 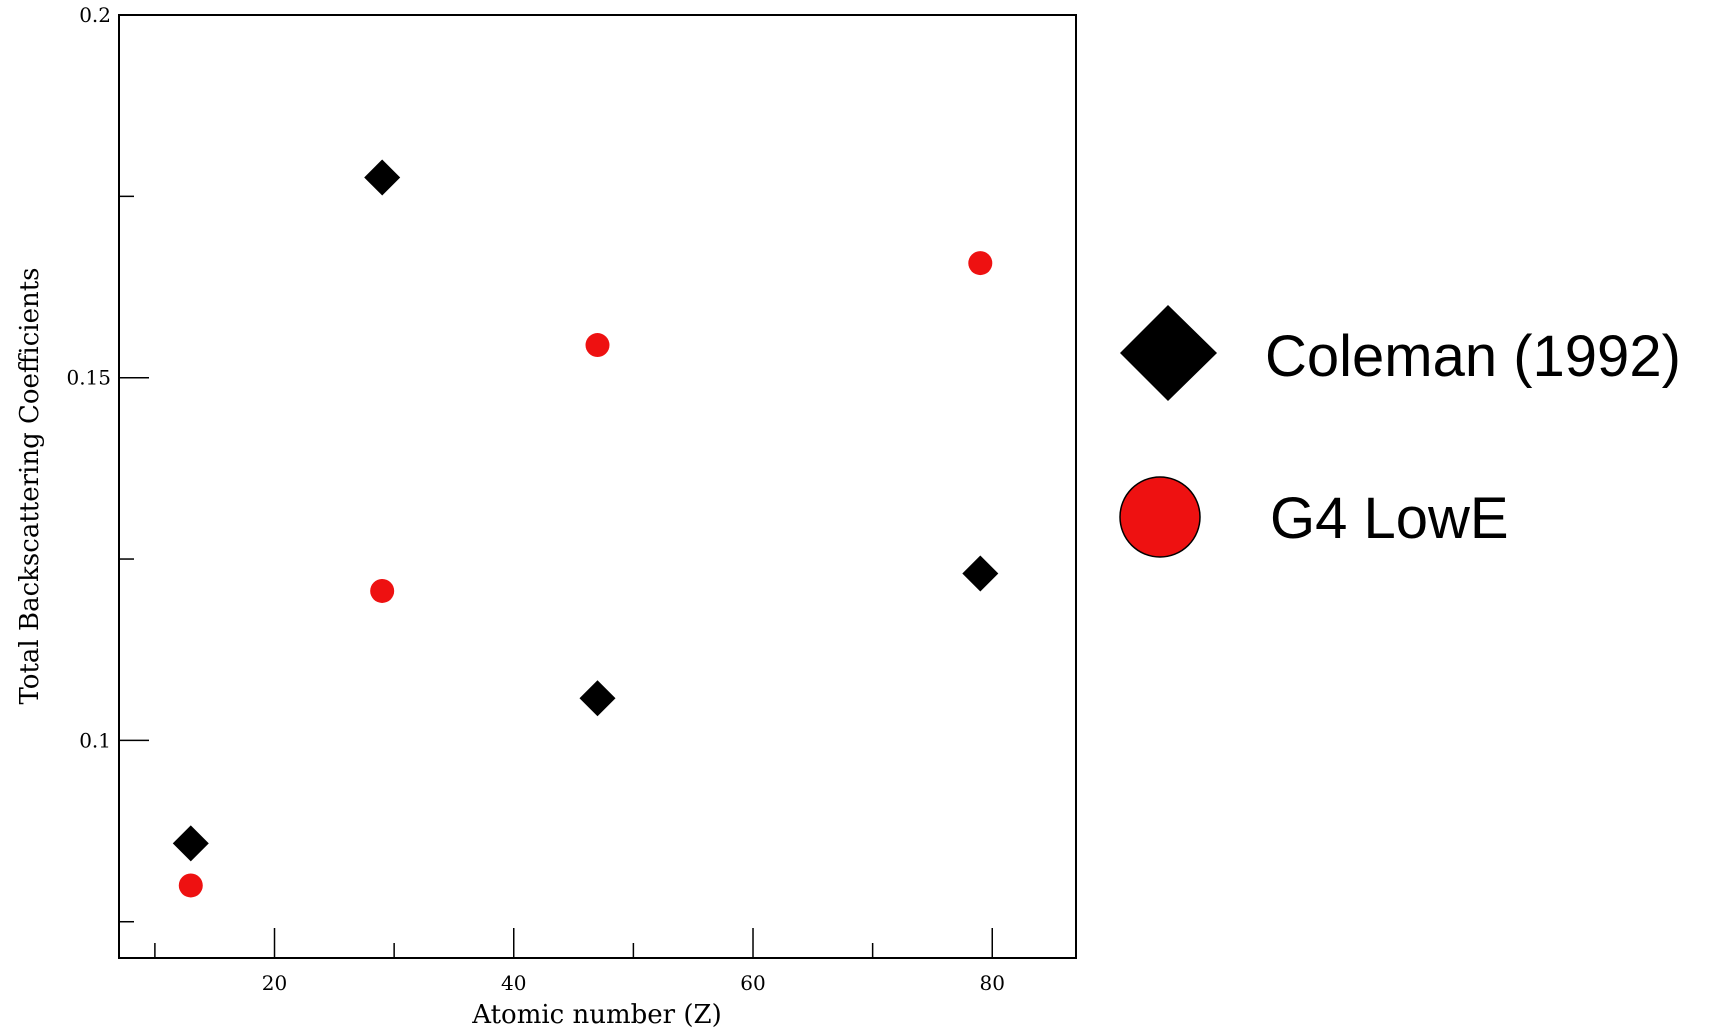 I want to click on legend-label-g4-lowe: G4 LowE, so click(x=1389, y=518).